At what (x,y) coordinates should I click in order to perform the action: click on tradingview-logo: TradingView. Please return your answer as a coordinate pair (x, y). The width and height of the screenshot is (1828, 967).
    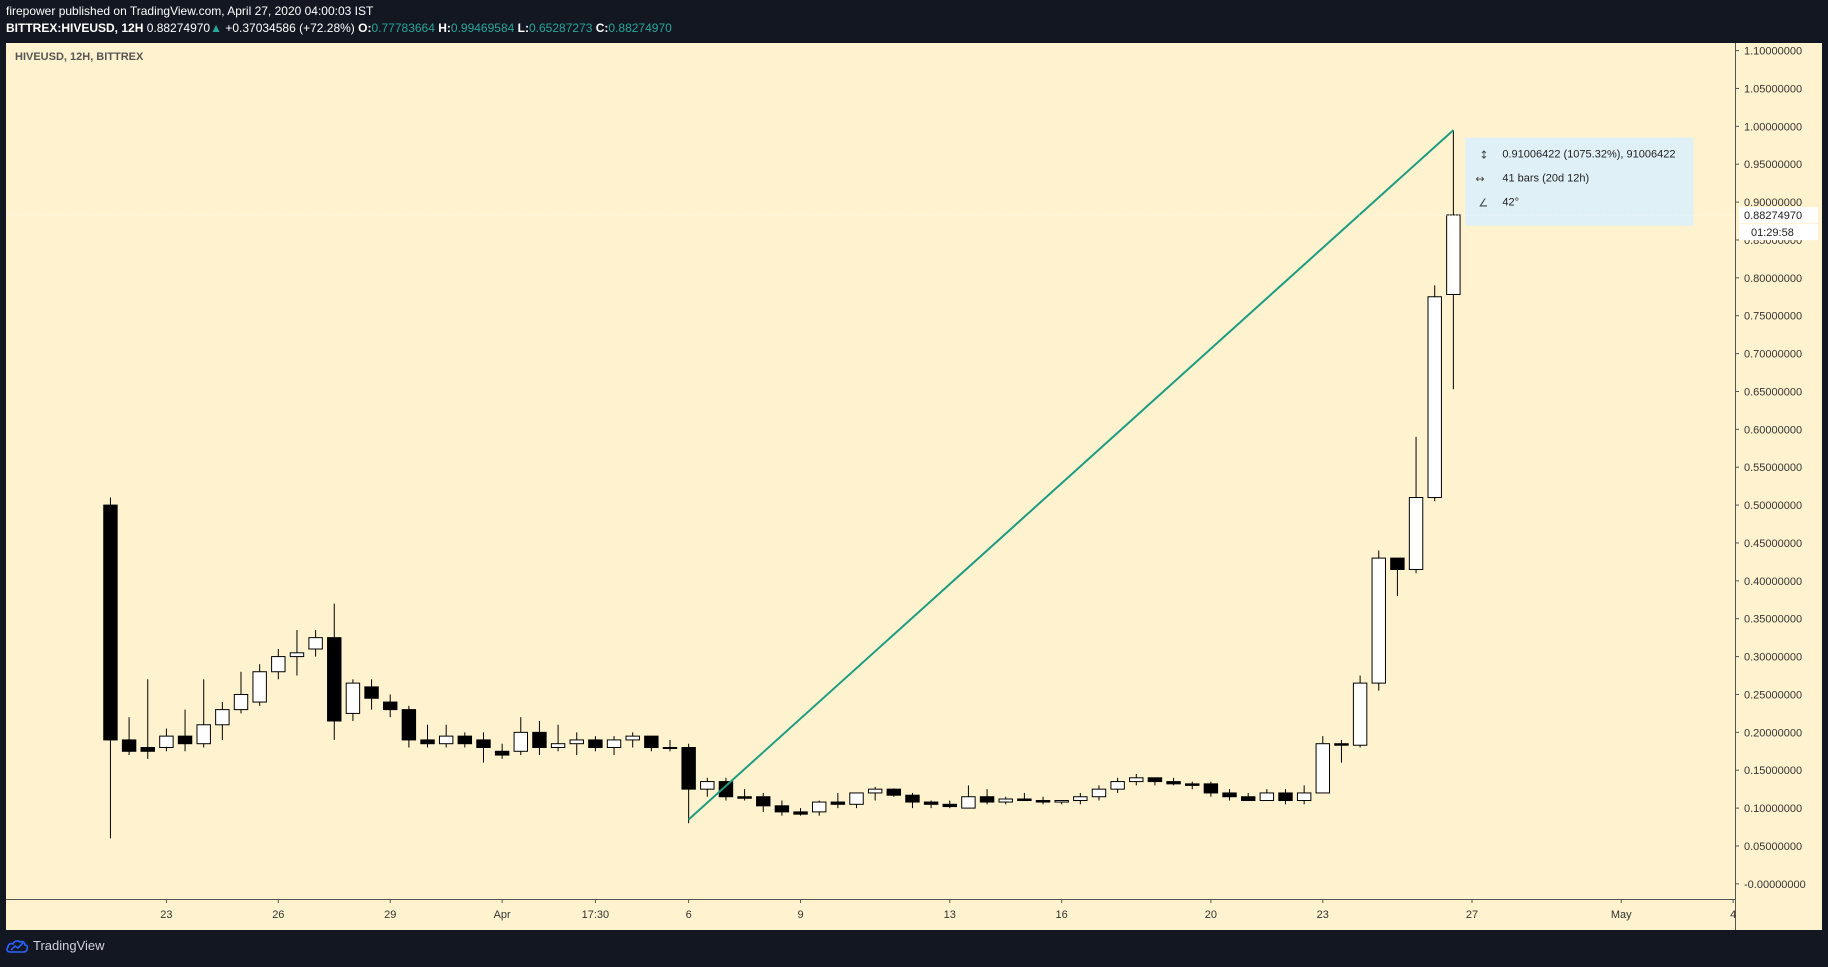
    Looking at the image, I should click on (55, 945).